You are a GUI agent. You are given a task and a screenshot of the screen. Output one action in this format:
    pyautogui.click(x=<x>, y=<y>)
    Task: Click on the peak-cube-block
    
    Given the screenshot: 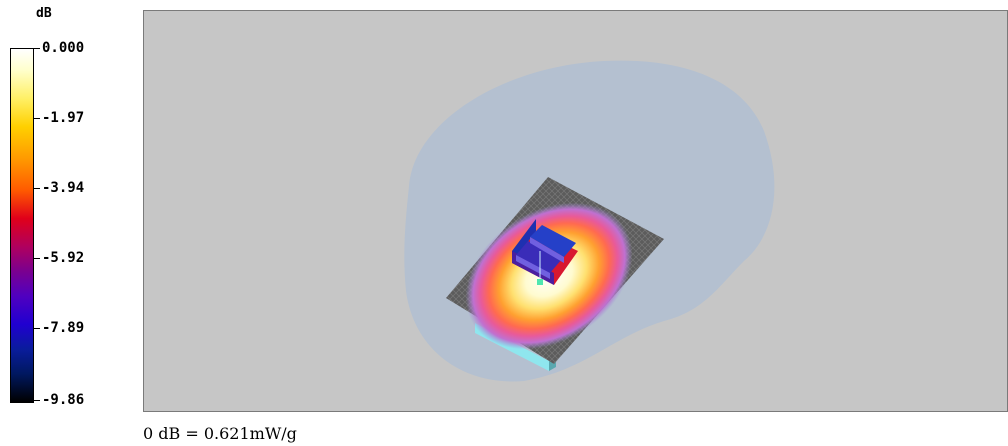 What is the action you would take?
    pyautogui.click(x=545, y=252)
    